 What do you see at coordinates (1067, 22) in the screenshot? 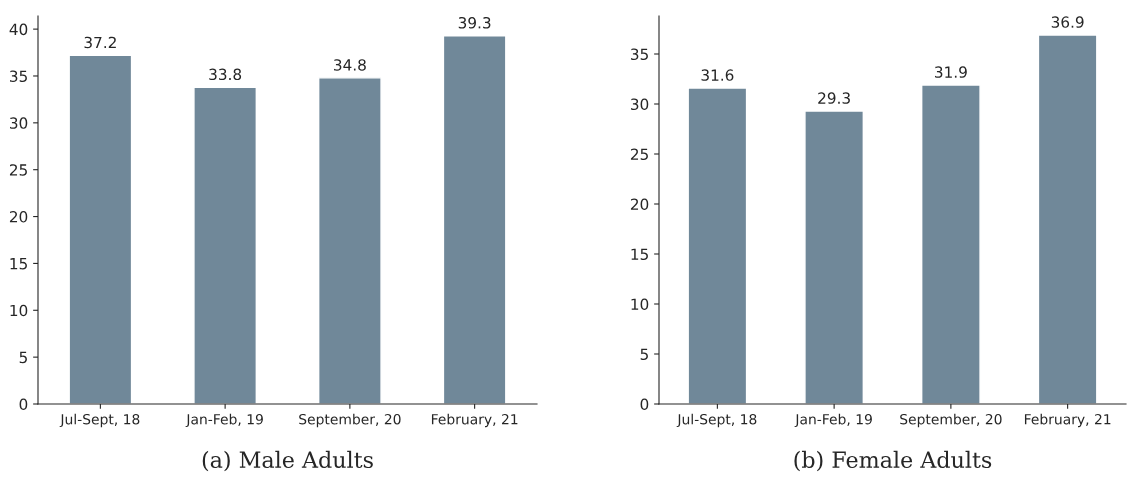
I see `data-label: 36.9` at bounding box center [1067, 22].